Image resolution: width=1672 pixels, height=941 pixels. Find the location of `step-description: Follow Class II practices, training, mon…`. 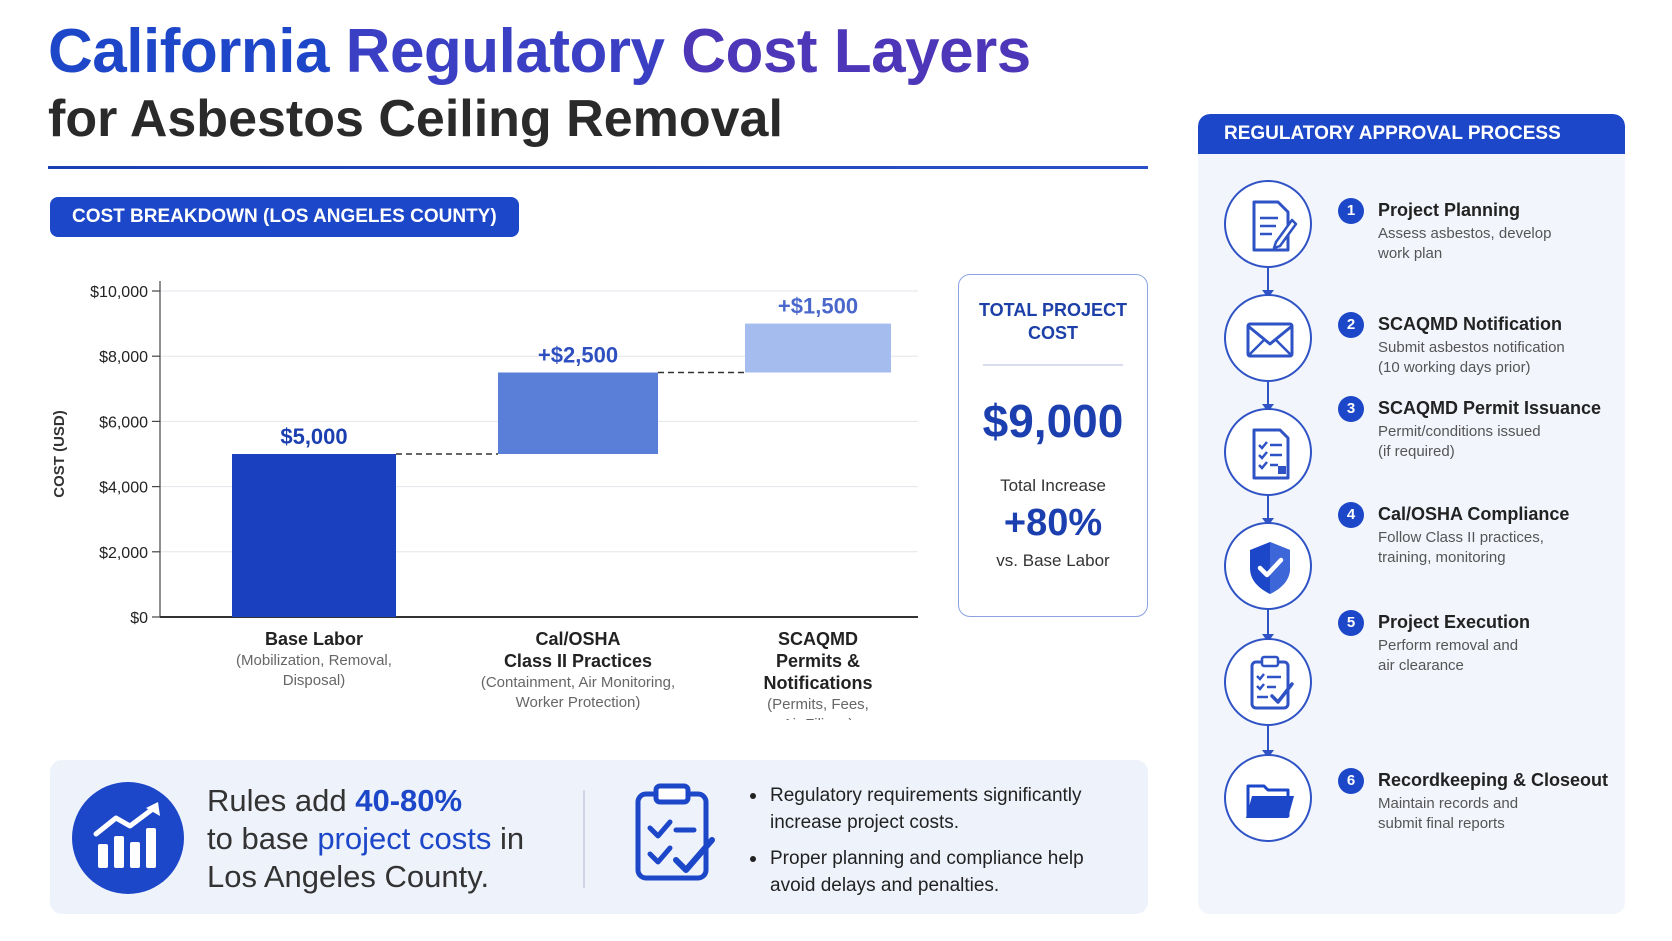

step-description: Follow Class II practices, training, mon… is located at coordinates (1461, 548).